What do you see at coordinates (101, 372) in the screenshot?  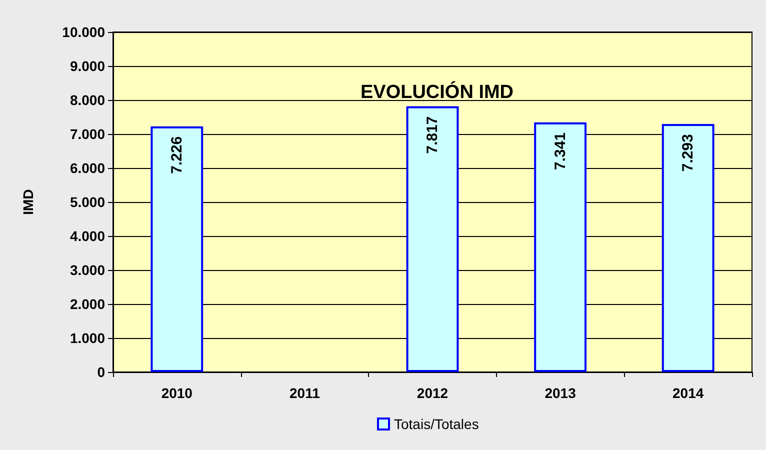 I see `y-tick-label: 0` at bounding box center [101, 372].